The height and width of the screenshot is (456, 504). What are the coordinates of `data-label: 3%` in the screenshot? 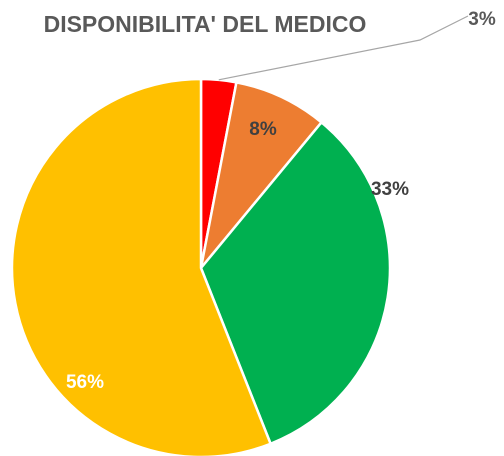 It's located at (482, 19).